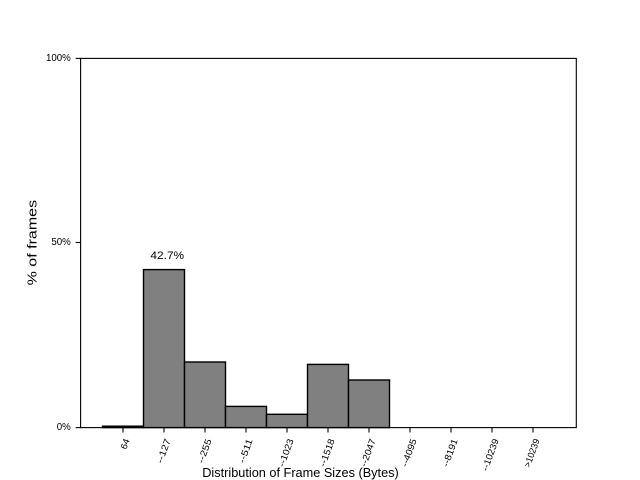 The image size is (640, 480). Describe the element at coordinates (125, 443) in the screenshot. I see `svg-text: 64` at that location.